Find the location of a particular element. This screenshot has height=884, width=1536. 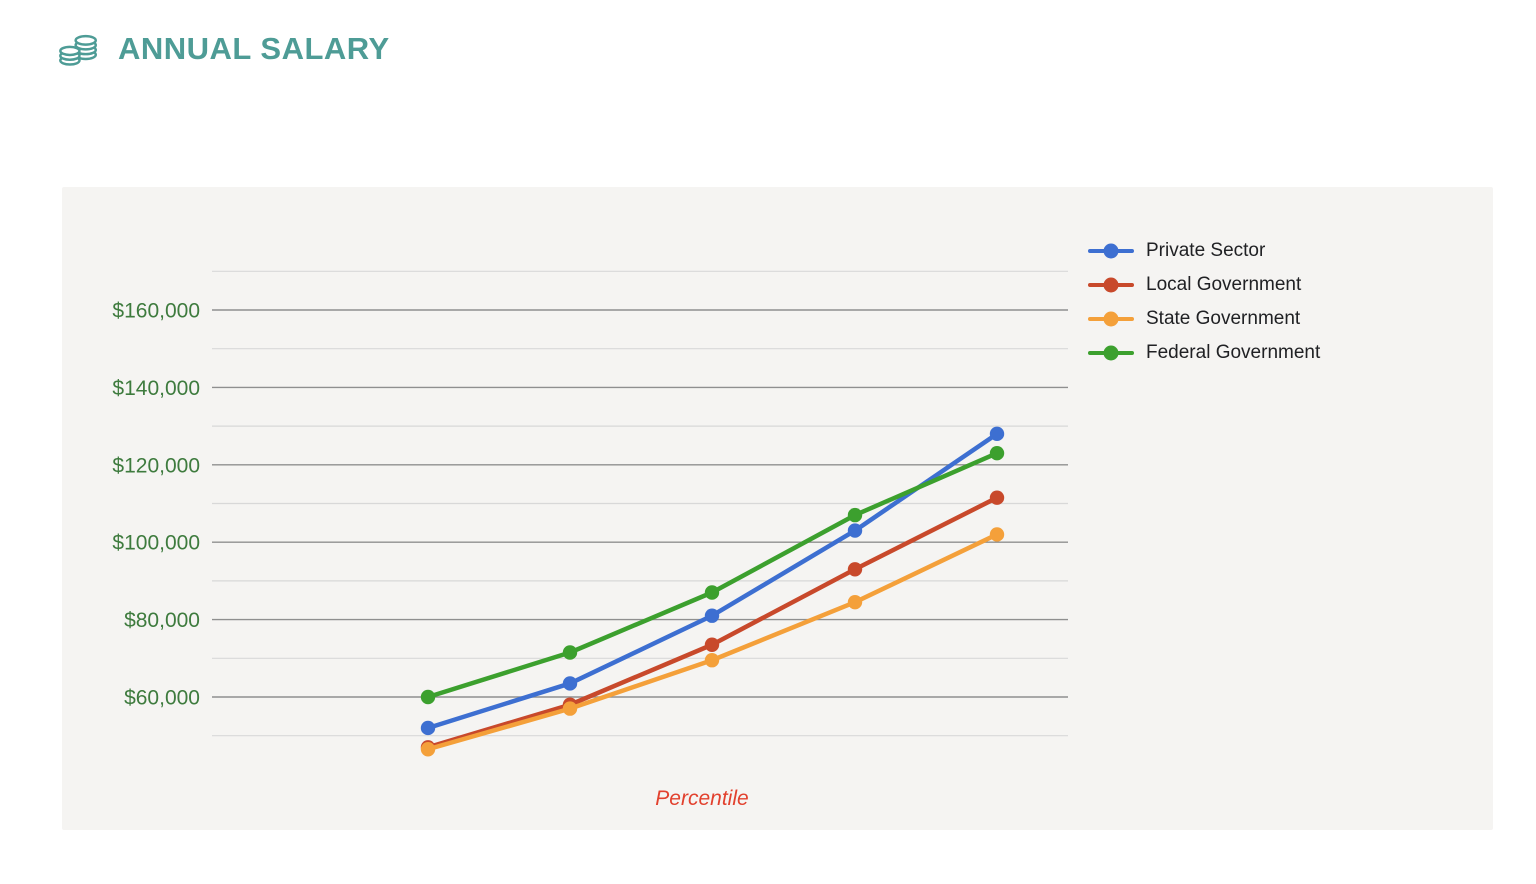

y-tick-label: $100,000 is located at coordinates (156, 543).